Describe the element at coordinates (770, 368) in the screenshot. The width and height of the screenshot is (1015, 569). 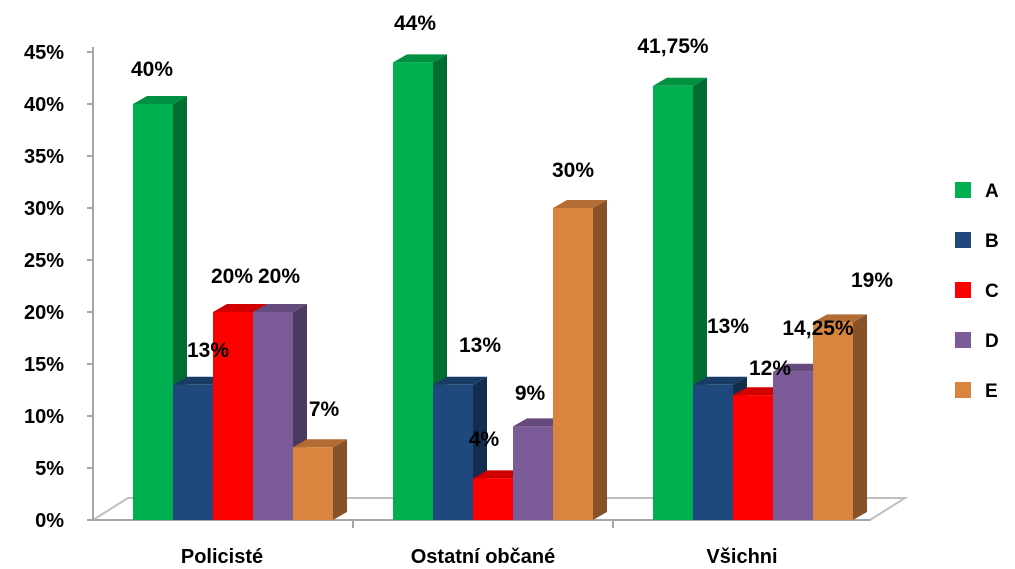
I see `data-label: 12%` at that location.